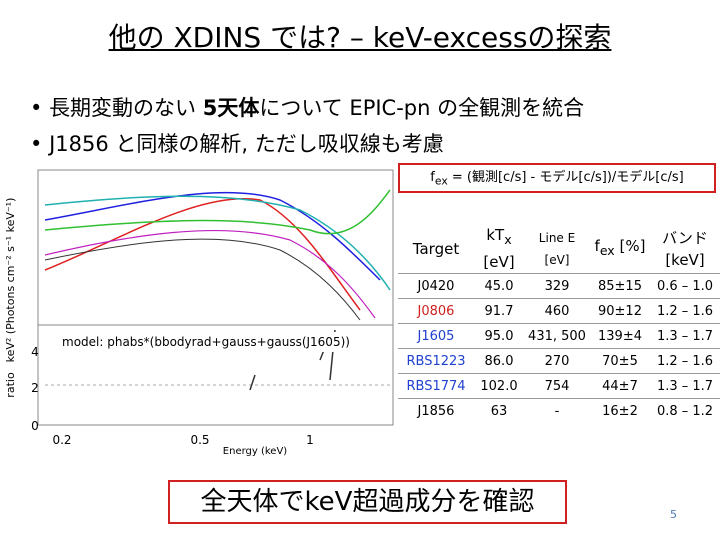 This screenshot has height=540, width=720. What do you see at coordinates (436, 286) in the screenshot?
I see `table-cell: J0420` at bounding box center [436, 286].